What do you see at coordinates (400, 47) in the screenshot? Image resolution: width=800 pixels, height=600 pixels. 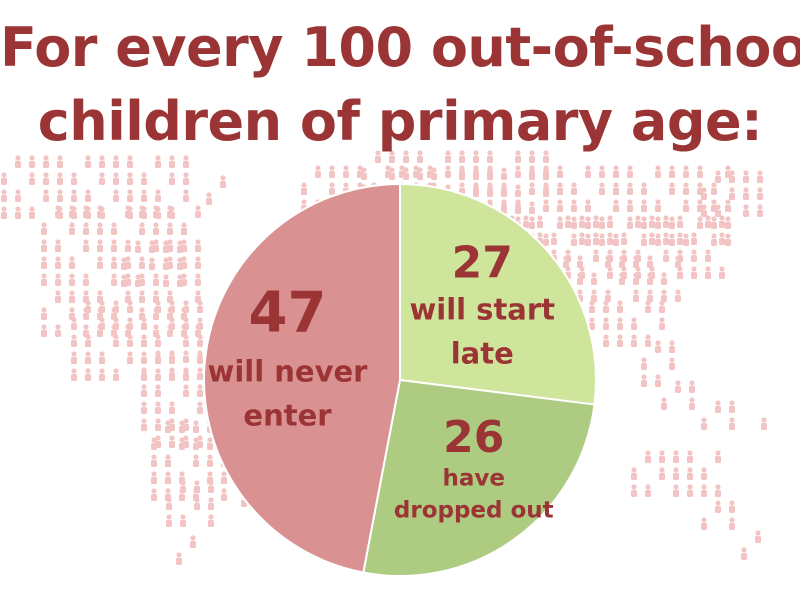 I see `chart-title-line-1: For every 100 out-of-school` at bounding box center [400, 47].